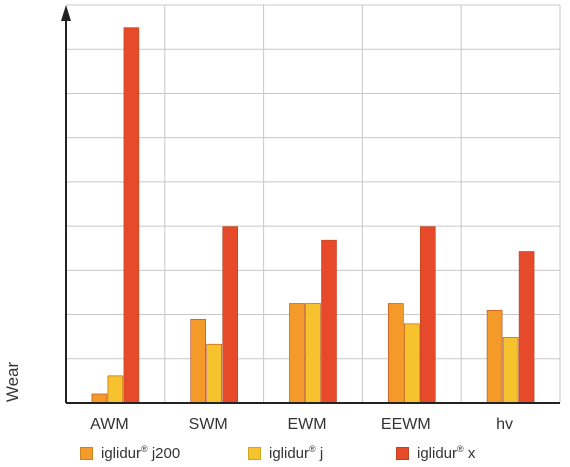 This screenshot has width=570, height=467. Describe the element at coordinates (141, 453) in the screenshot. I see `legend-label-j200: iglidur® j200` at that location.